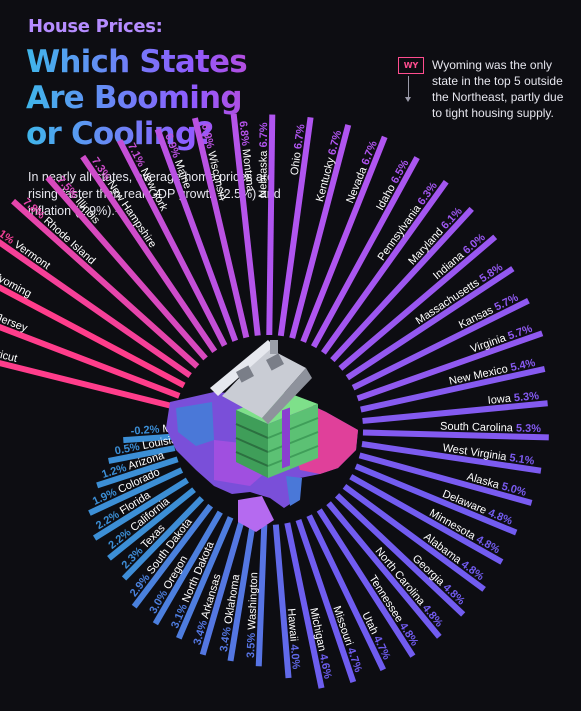 This screenshot has width=581, height=711. I want to click on bar-montana, so click(245, 224).